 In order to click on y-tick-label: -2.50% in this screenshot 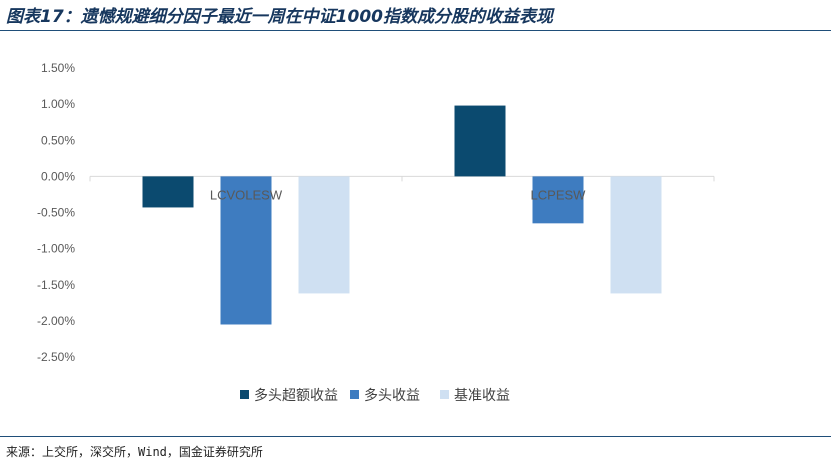, I will do `click(56, 357)`.